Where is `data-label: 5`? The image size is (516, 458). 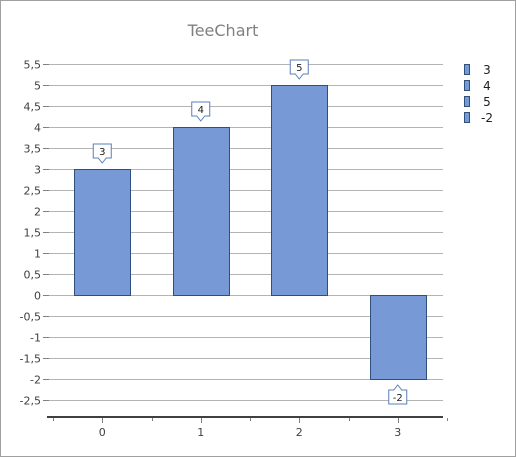
data-label: 5 is located at coordinates (299, 69).